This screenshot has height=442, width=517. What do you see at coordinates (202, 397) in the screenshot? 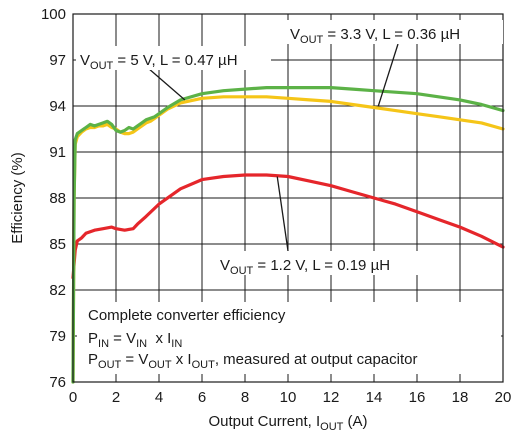
I see `x-tick-label: 6` at bounding box center [202, 397].